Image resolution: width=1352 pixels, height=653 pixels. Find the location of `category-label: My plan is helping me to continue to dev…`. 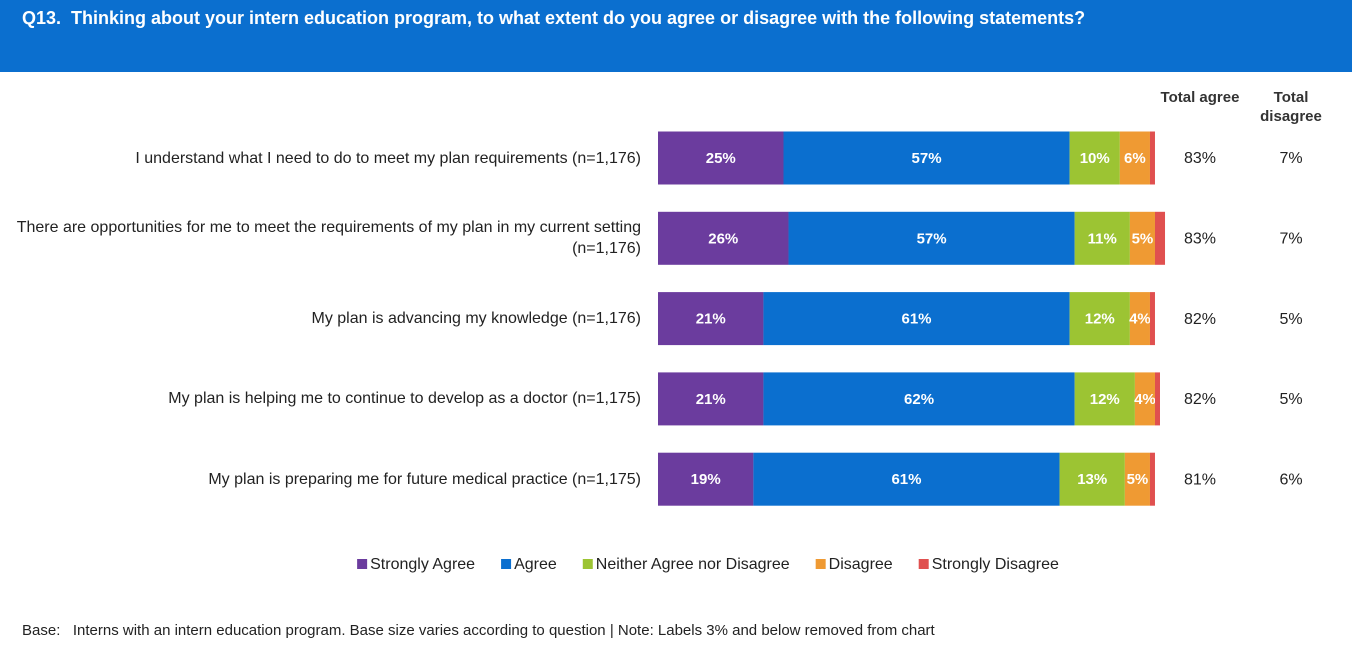

category-label: My plan is helping me to continue to dev… is located at coordinates (404, 399).